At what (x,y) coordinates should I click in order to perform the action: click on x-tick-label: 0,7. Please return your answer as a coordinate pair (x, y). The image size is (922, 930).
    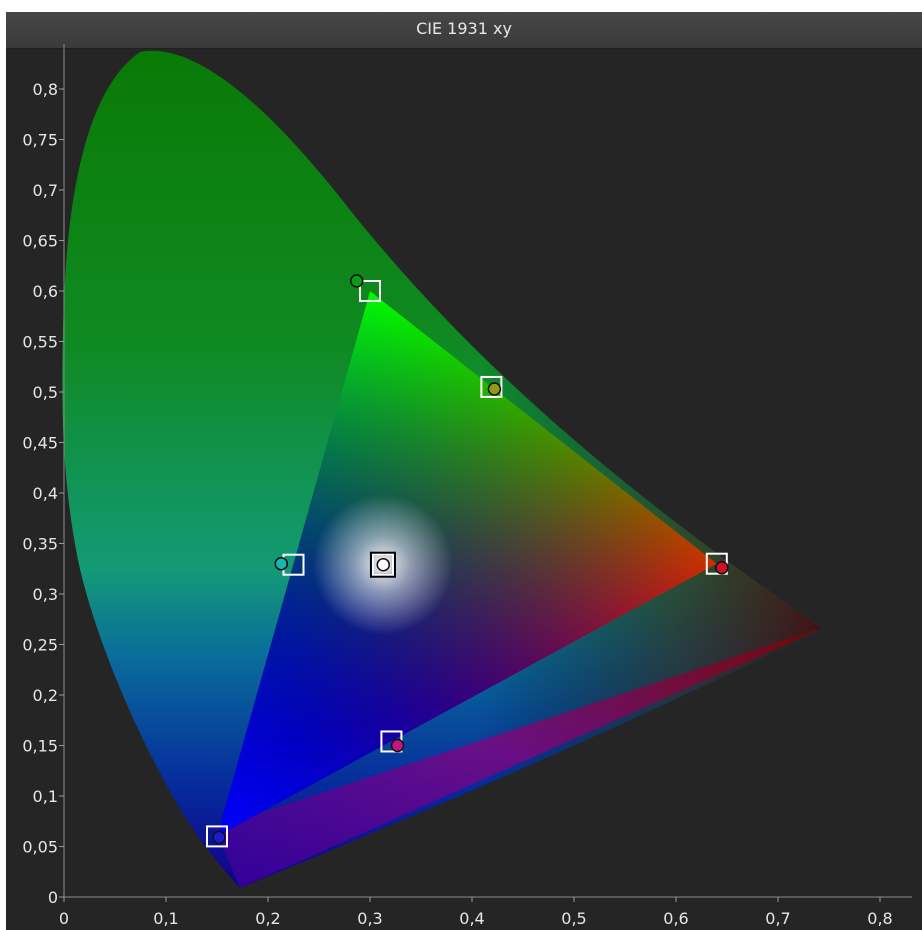
    Looking at the image, I should click on (777, 918).